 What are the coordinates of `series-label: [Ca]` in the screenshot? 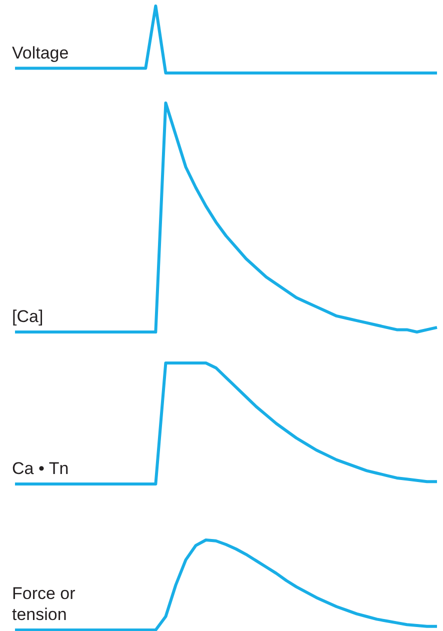 It's located at (28, 316).